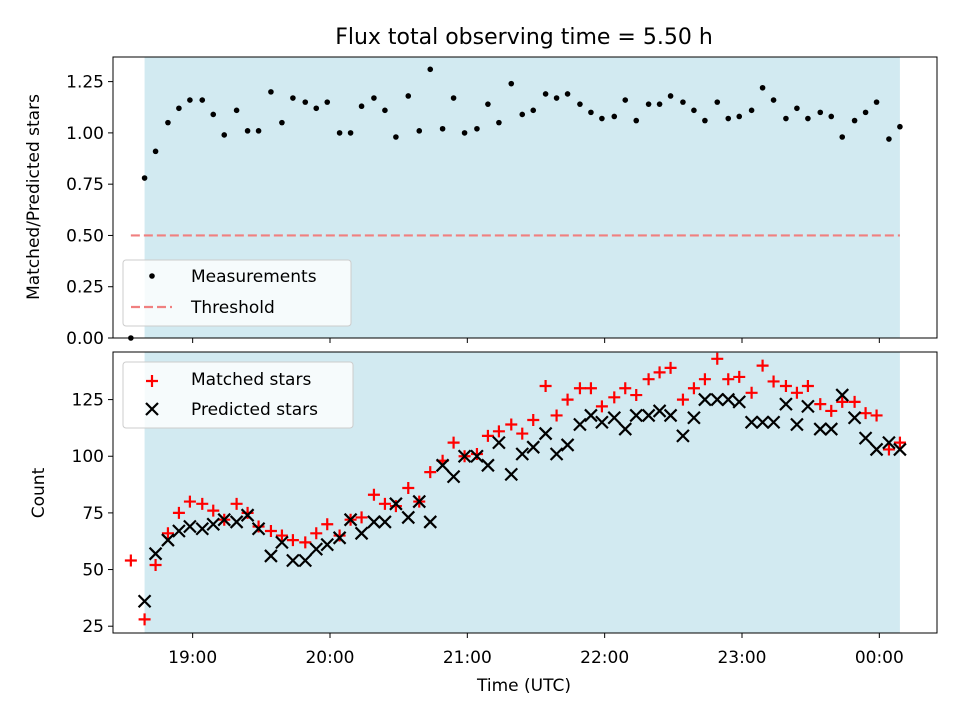 The image size is (960, 720). What do you see at coordinates (152, 409) in the screenshot?
I see `legend-predicted-marker` at bounding box center [152, 409].